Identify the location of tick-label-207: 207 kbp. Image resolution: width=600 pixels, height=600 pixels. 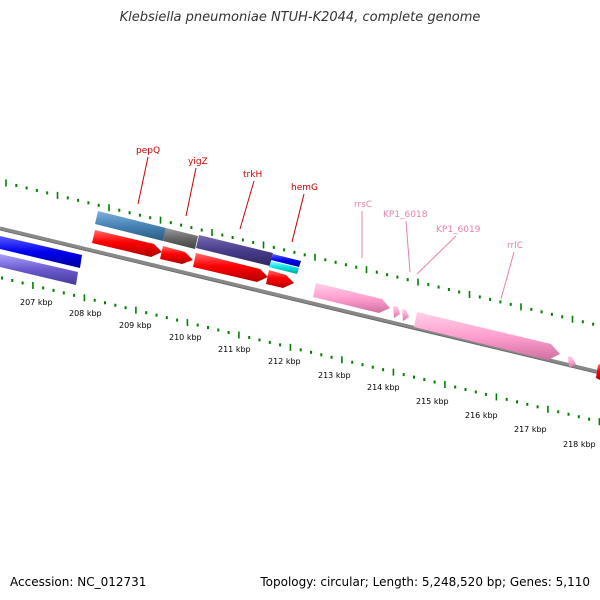
(36, 302).